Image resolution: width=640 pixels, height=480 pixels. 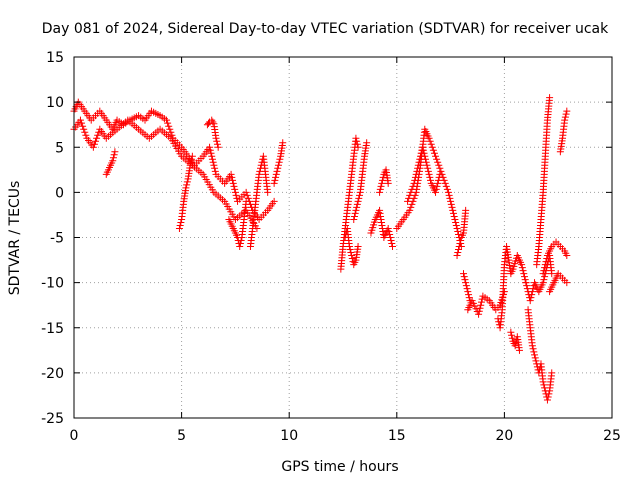 I want to click on y-tick-label: 15, so click(x=55, y=58).